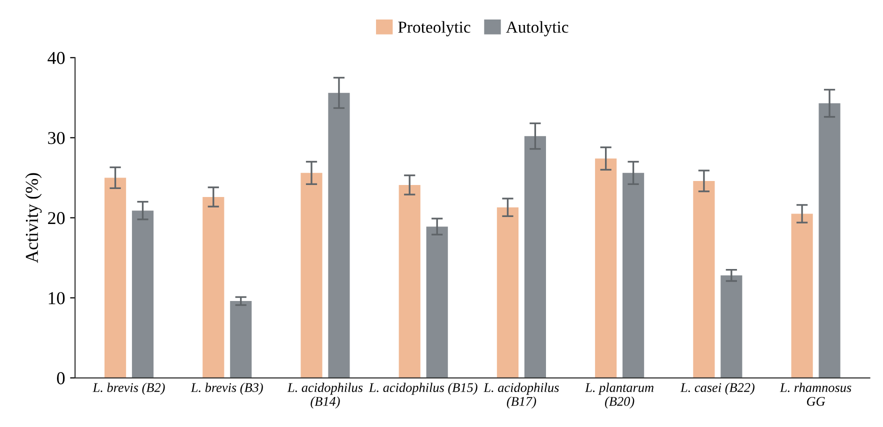 The height and width of the screenshot is (427, 883). I want to click on x-tick-label: L. acidophilus (B17), so click(521, 395).